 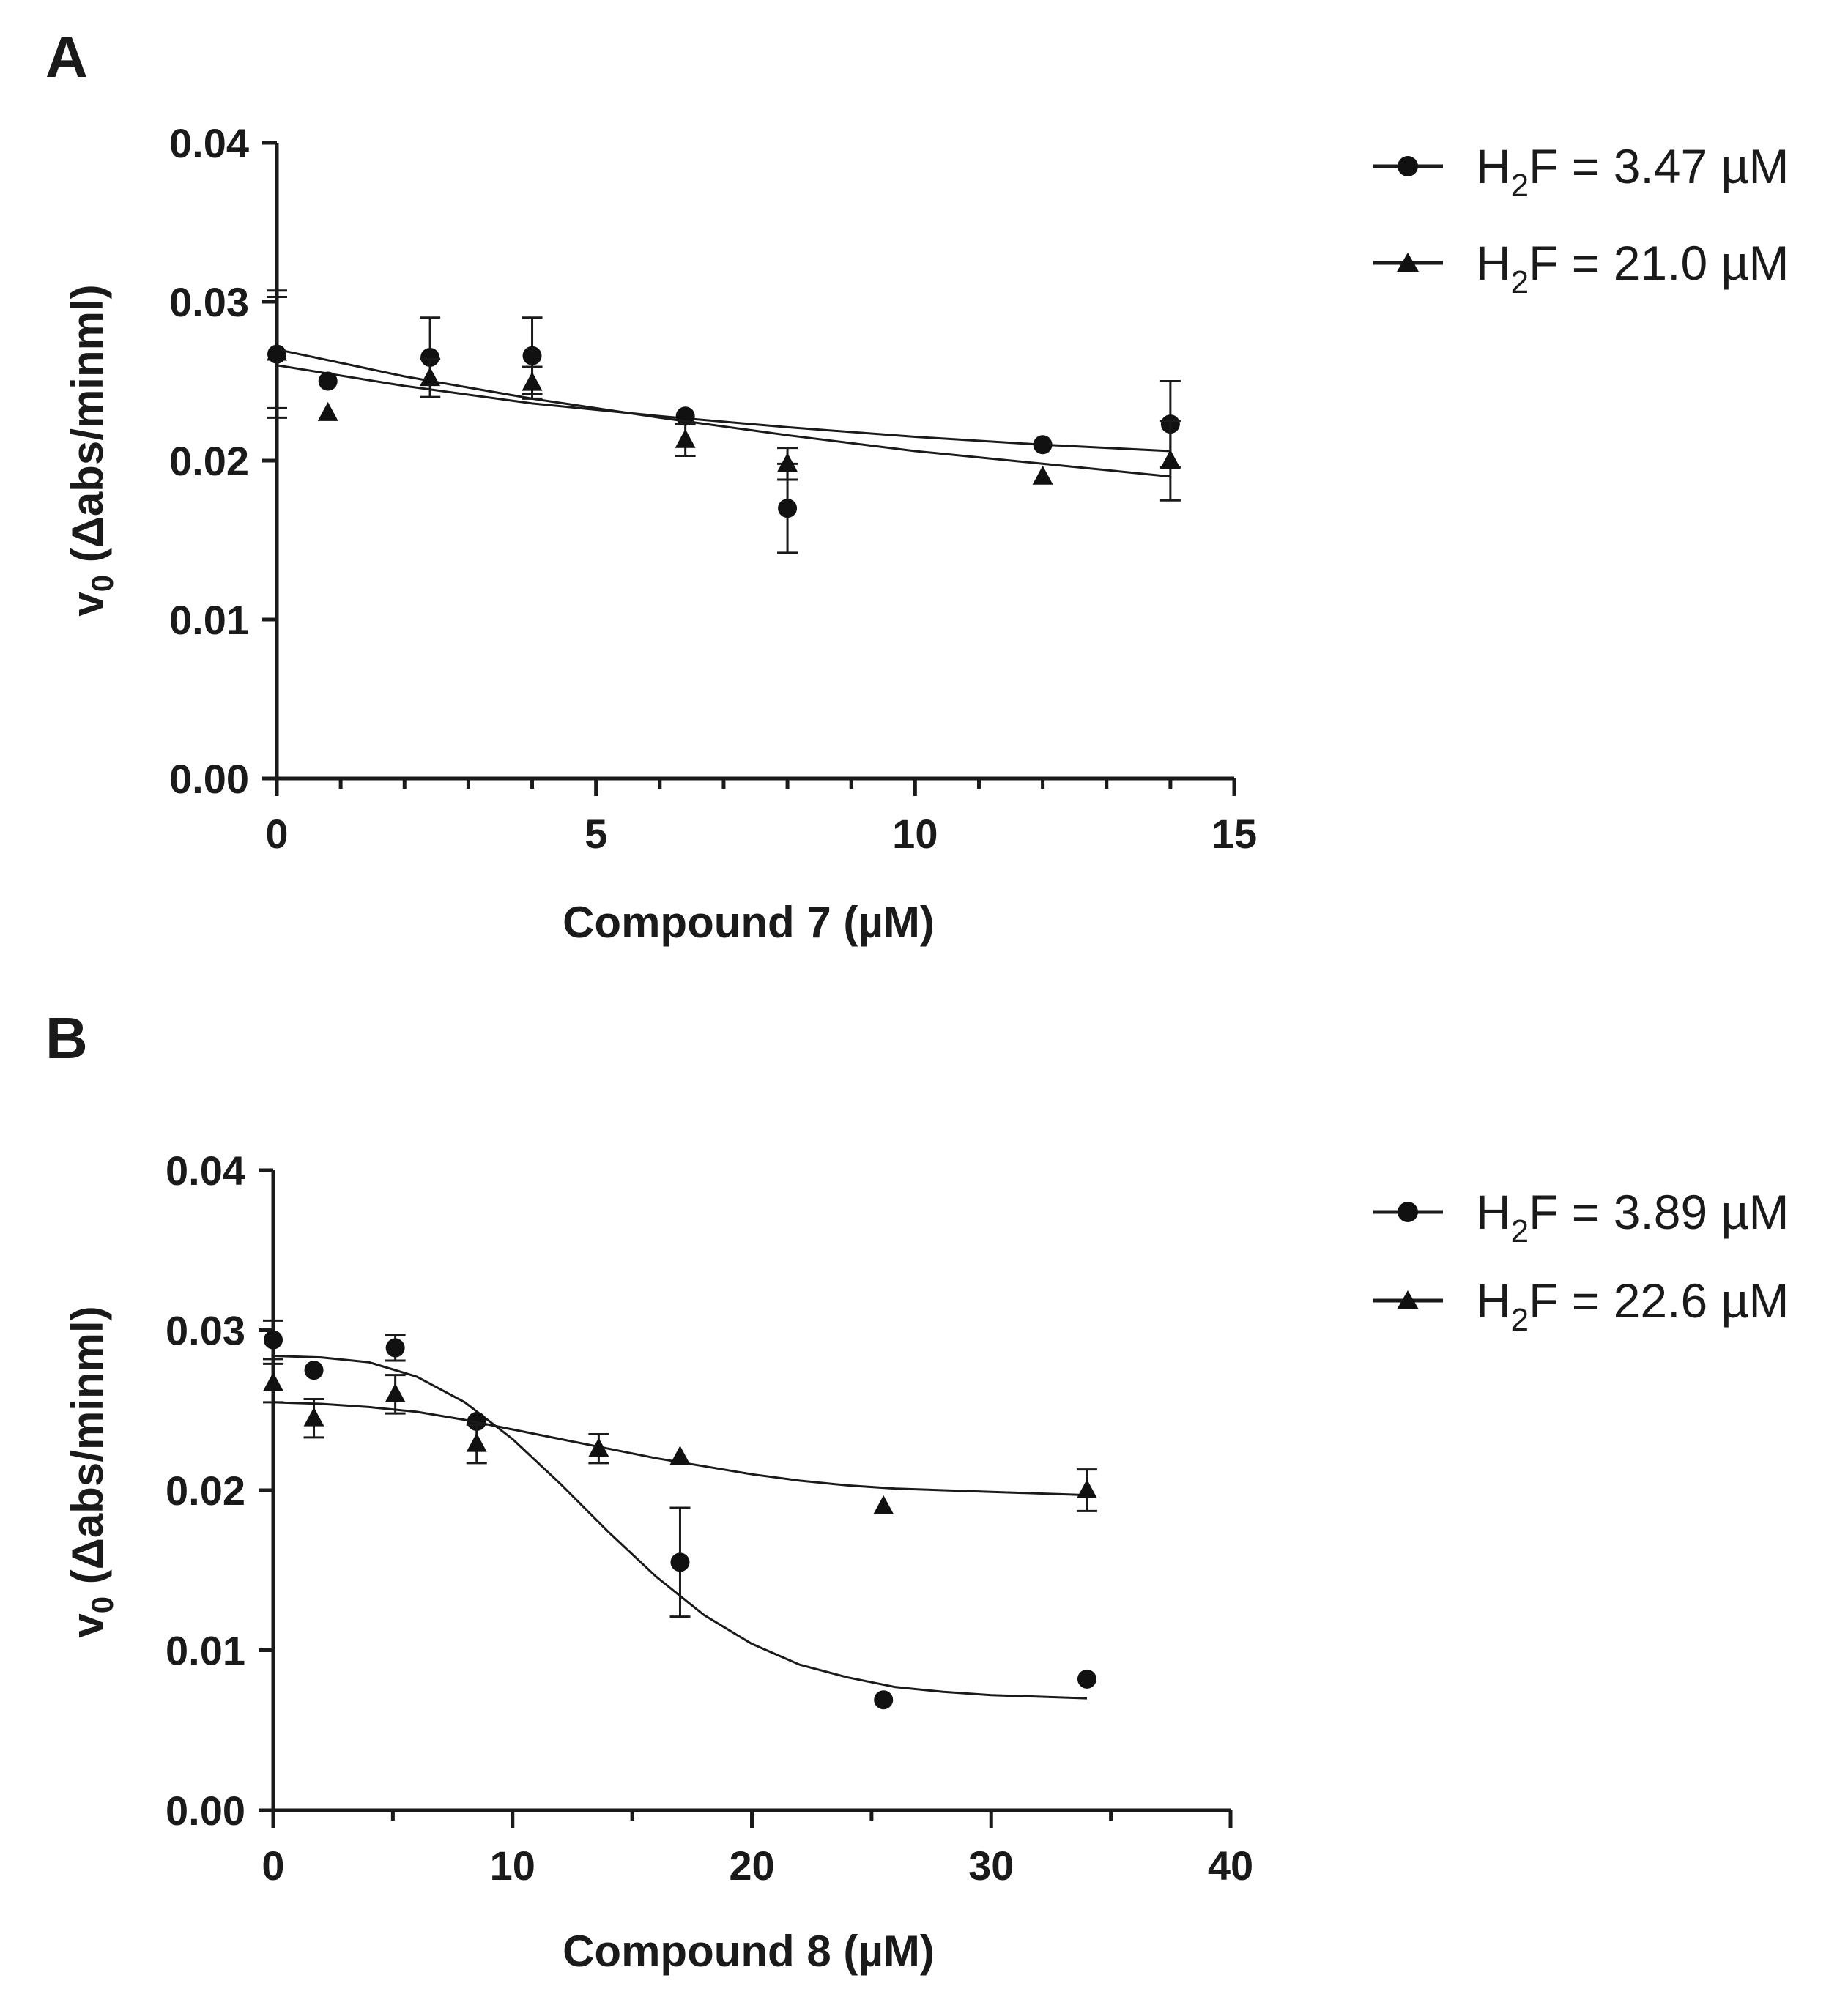 I want to click on legend-label: H2F = 22.6 µM, so click(x=1632, y=1305).